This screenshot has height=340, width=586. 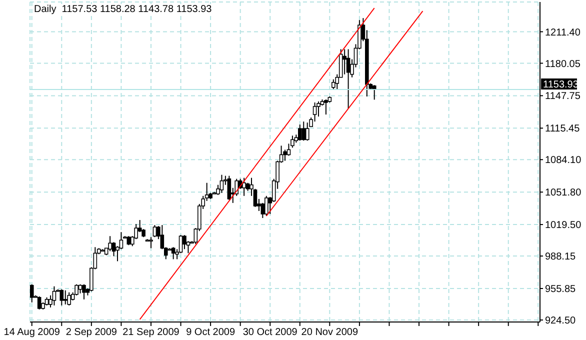 I want to click on y-tick-label: 924.50, so click(x=560, y=321).